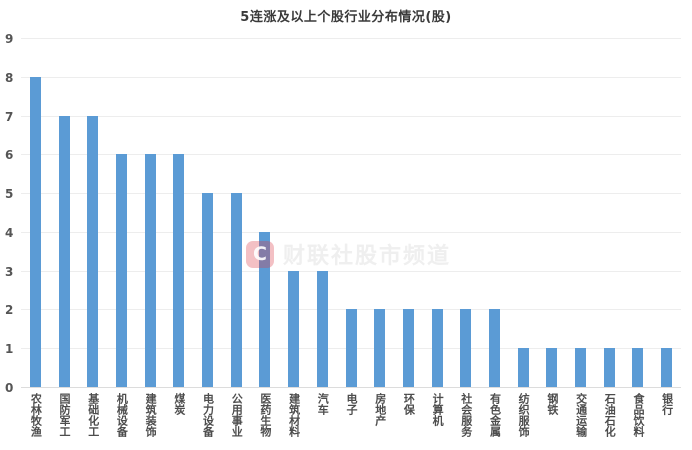 This screenshot has height=450, width=692. What do you see at coordinates (294, 328) in the screenshot?
I see `bar-建筑材料` at bounding box center [294, 328].